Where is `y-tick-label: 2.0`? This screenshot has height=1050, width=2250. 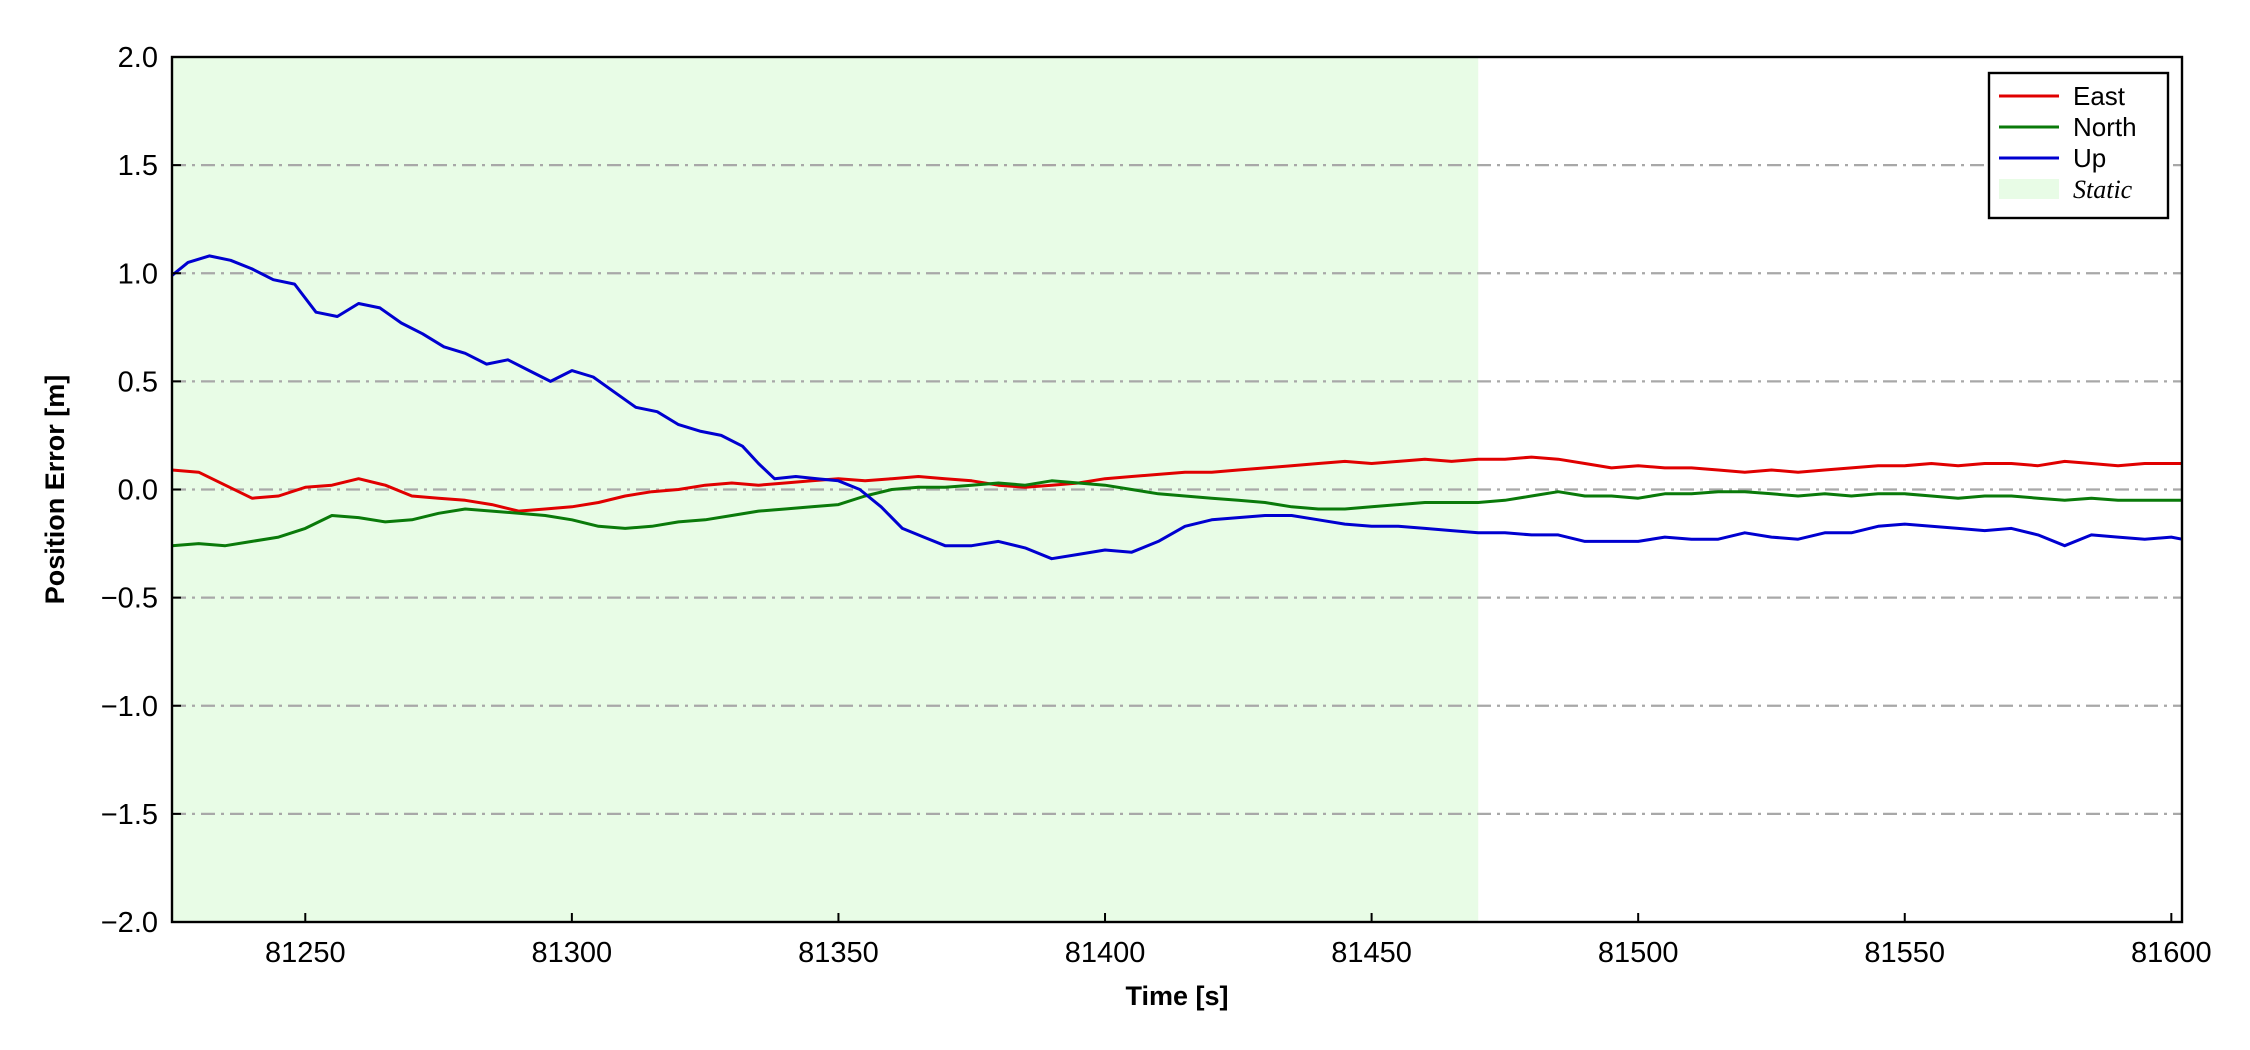 y-tick-label: 2.0 is located at coordinates (138, 58).